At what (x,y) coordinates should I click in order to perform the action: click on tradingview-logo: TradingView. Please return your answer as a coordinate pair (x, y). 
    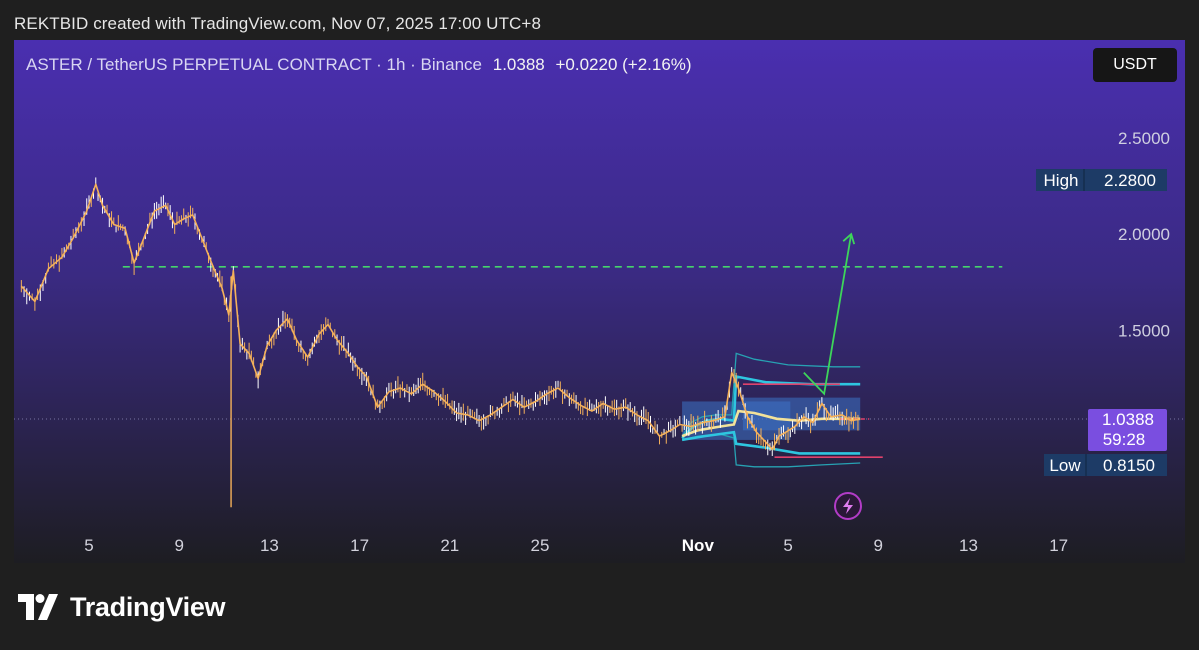
    Looking at the image, I should click on (122, 607).